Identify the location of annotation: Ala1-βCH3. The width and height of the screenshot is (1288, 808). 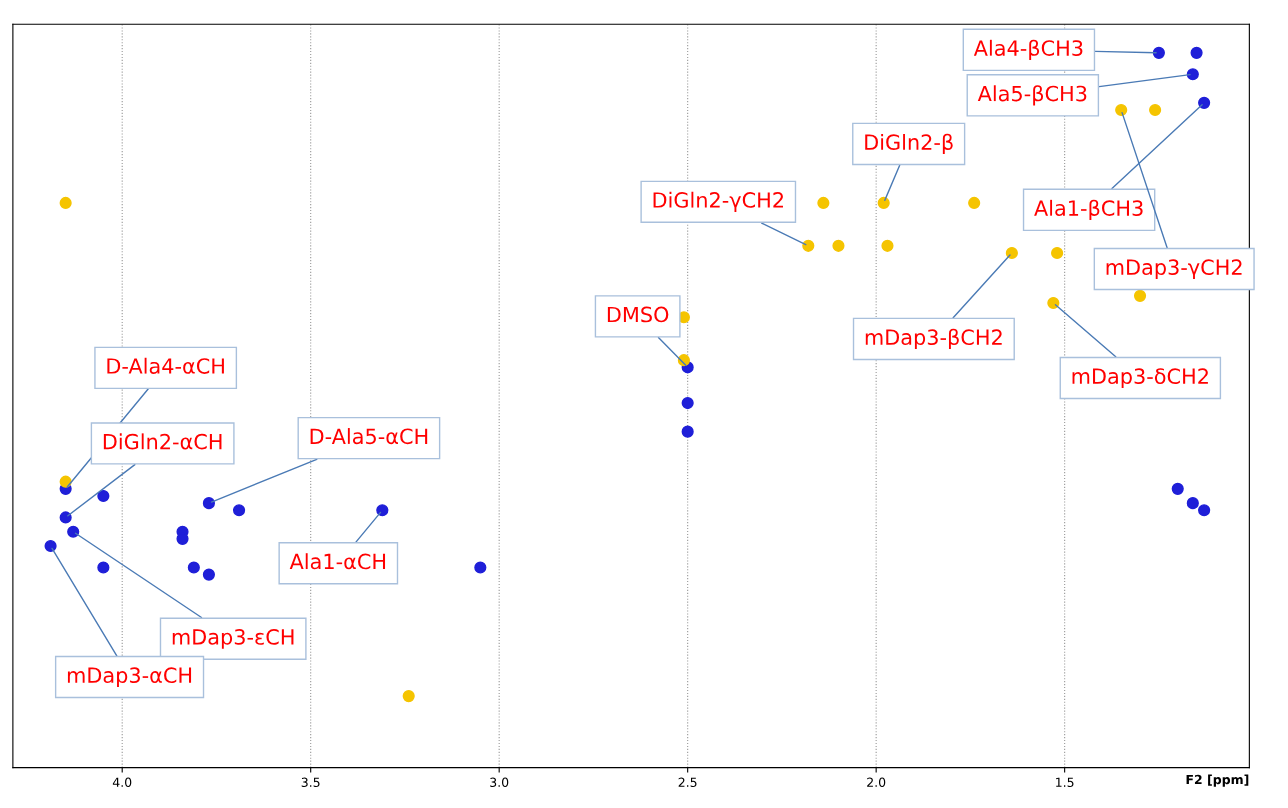
(1088, 210).